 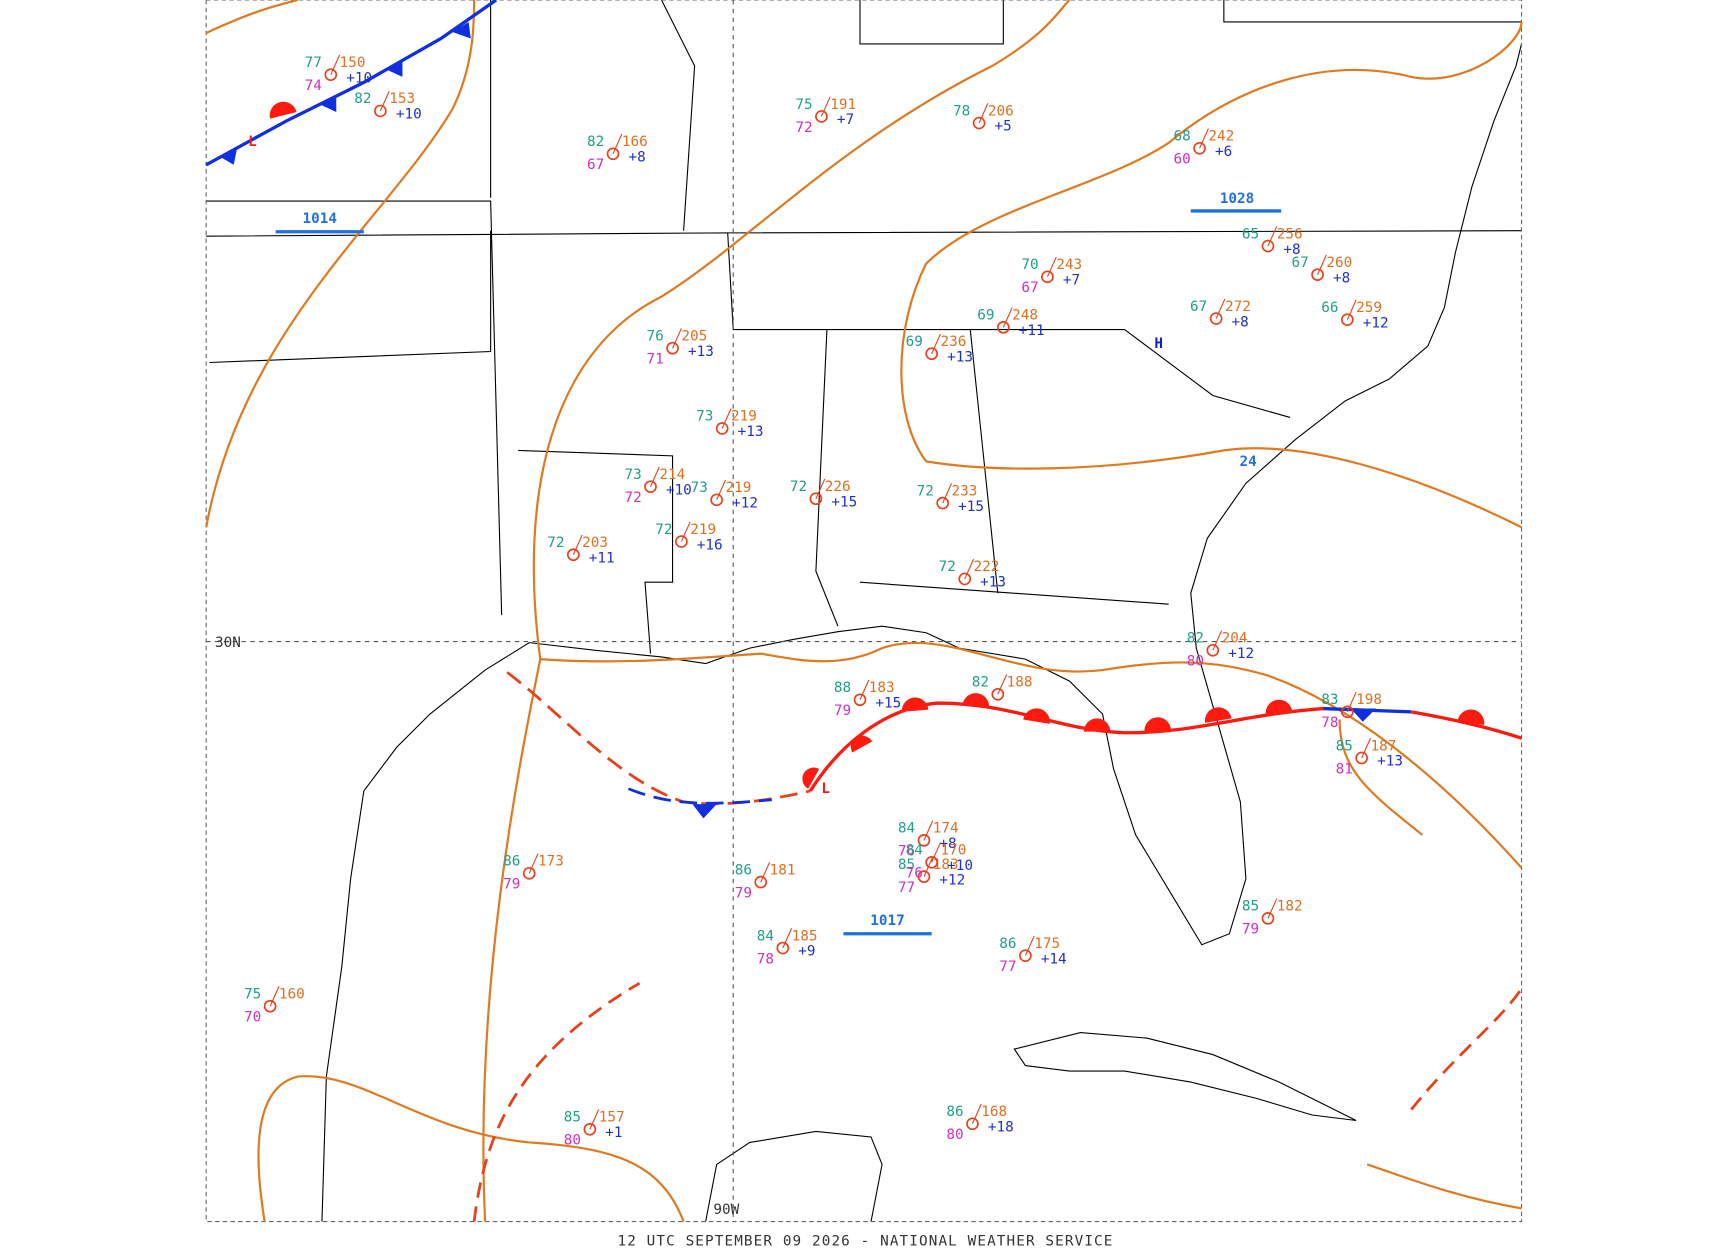 What do you see at coordinates (1069, 265) in the screenshot?
I see `pressure: 243` at bounding box center [1069, 265].